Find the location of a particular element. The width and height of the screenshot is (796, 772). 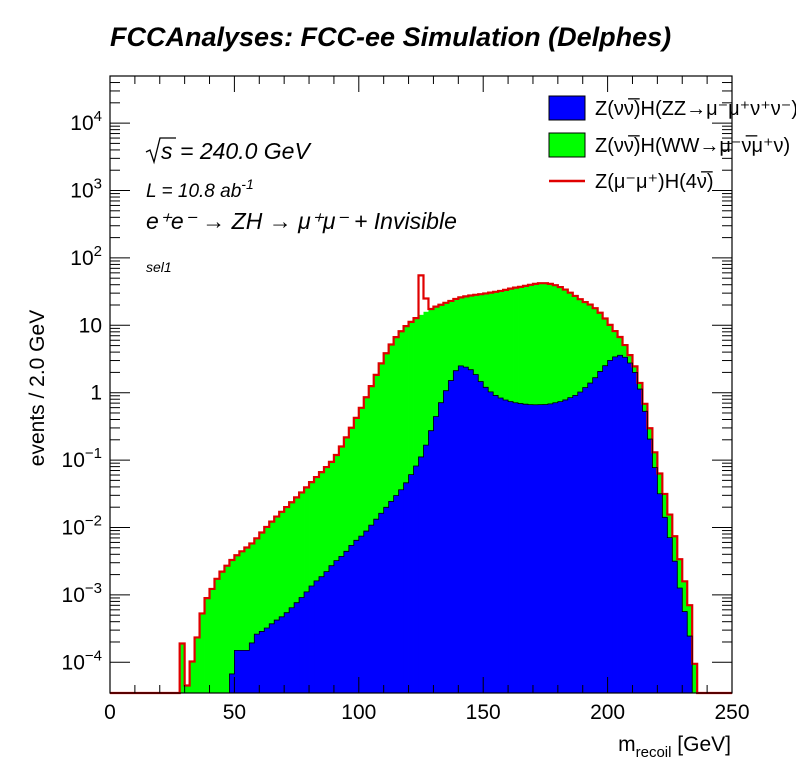

legend-swatch-ww is located at coordinates (567, 145).